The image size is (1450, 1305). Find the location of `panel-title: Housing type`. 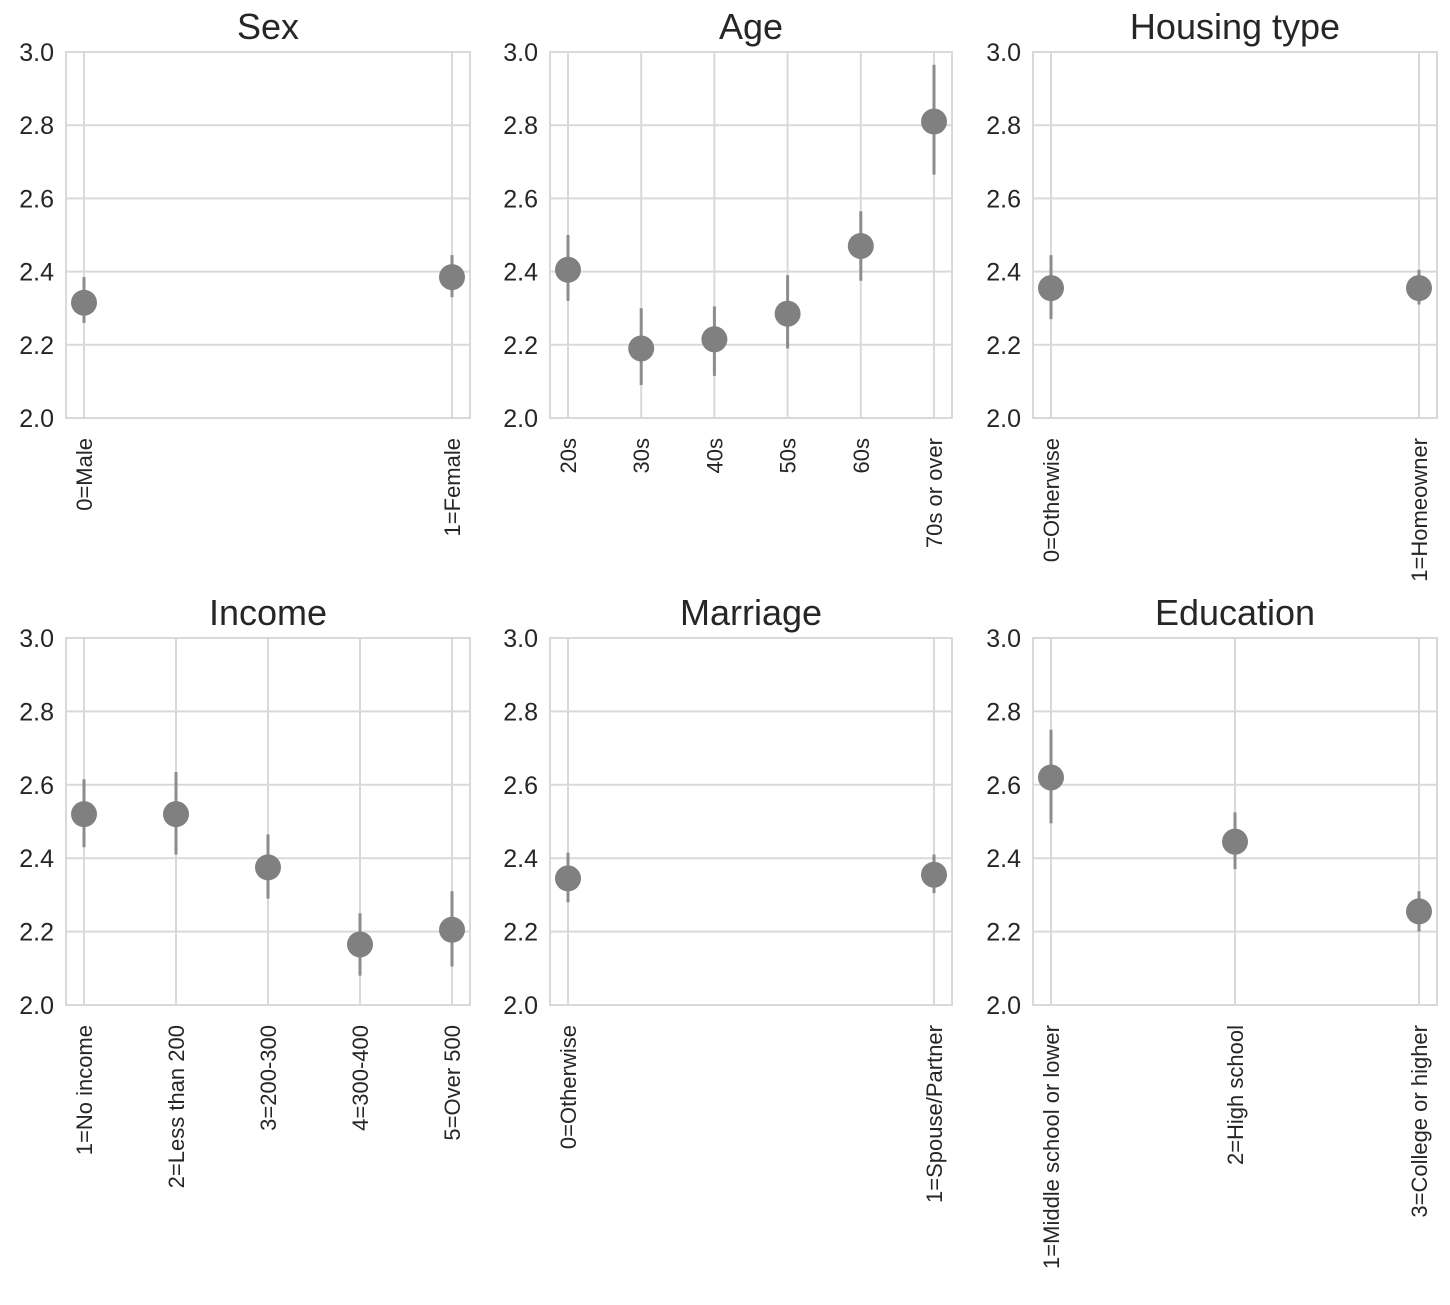

panel-title: Housing type is located at coordinates (1235, 26).